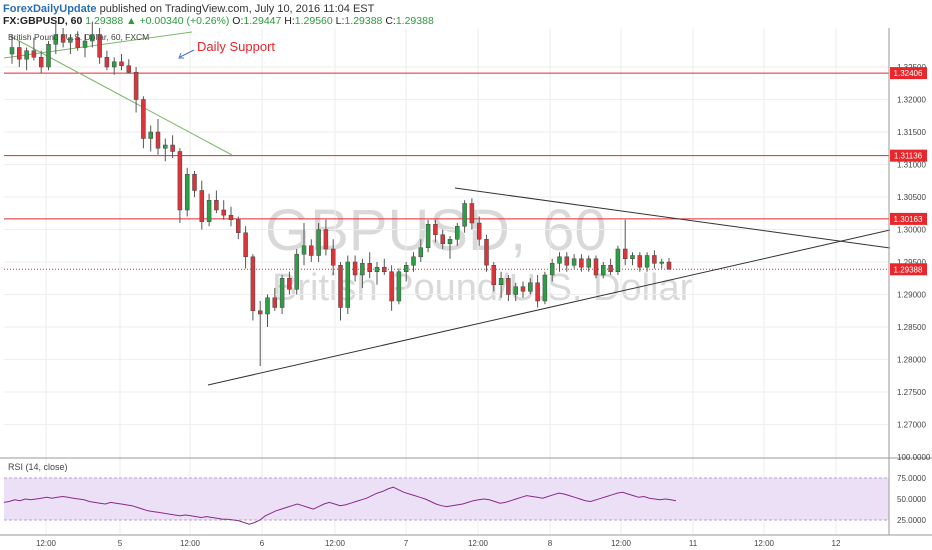  What do you see at coordinates (914, 489) in the screenshot?
I see `rsi-axis: 100.0000 75.0000 50.0000 25.0000` at bounding box center [914, 489].